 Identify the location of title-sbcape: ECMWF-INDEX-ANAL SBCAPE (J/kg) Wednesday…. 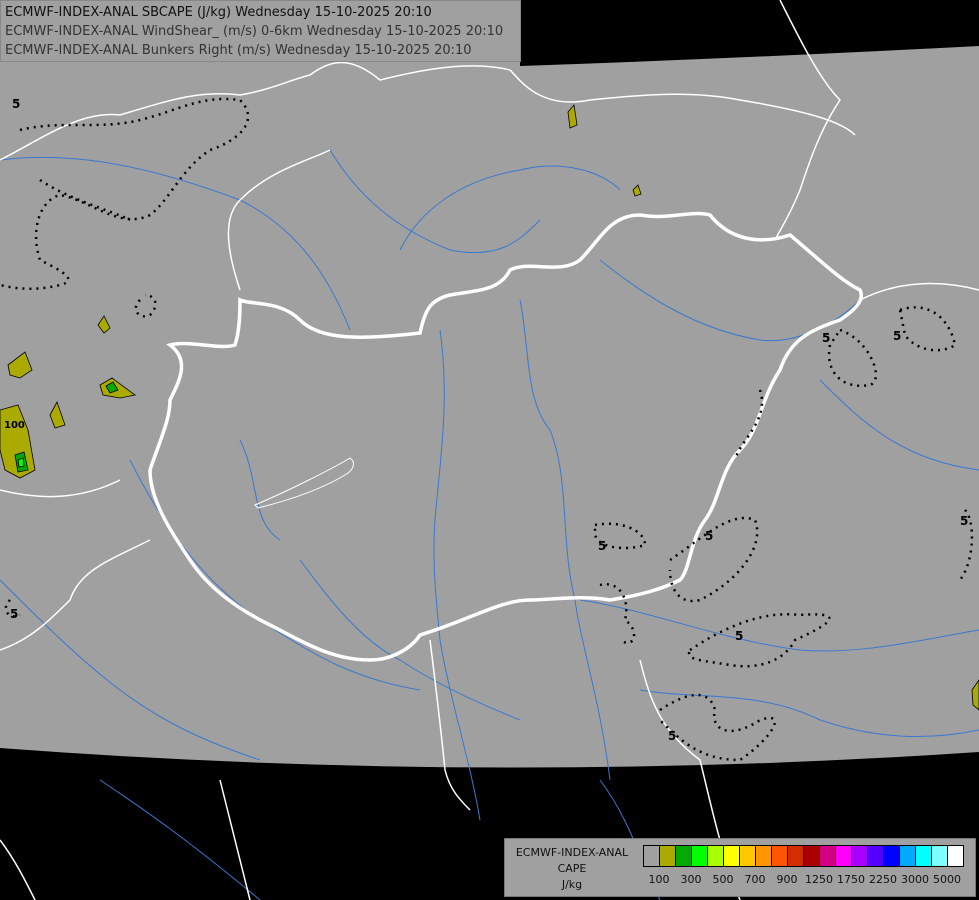
(218, 12).